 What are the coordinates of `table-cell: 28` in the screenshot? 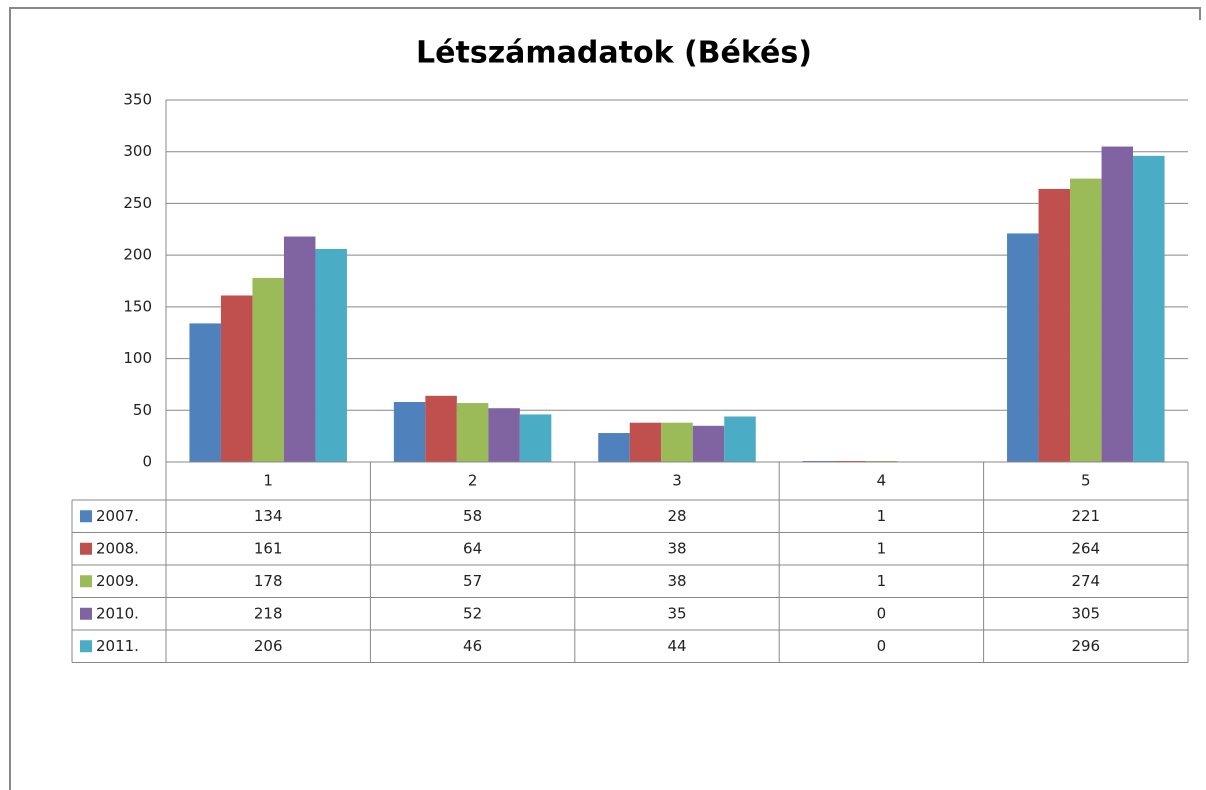 It's located at (676, 516).